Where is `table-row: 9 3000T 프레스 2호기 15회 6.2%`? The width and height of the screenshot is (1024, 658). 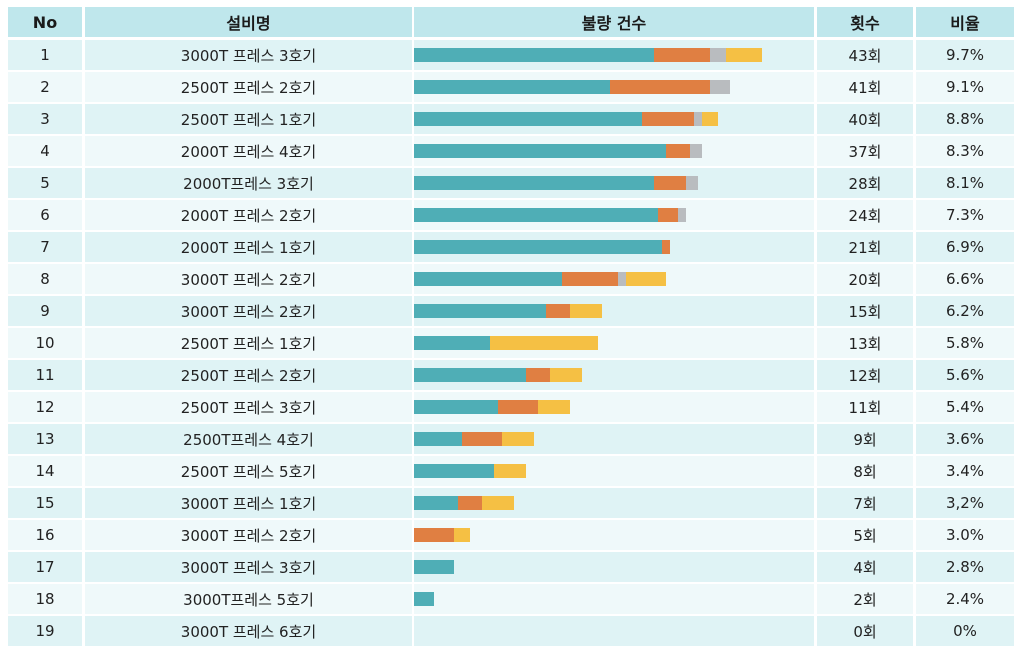 table-row: 9 3000T 프레스 2호기 15회 6.2% is located at coordinates (511, 311).